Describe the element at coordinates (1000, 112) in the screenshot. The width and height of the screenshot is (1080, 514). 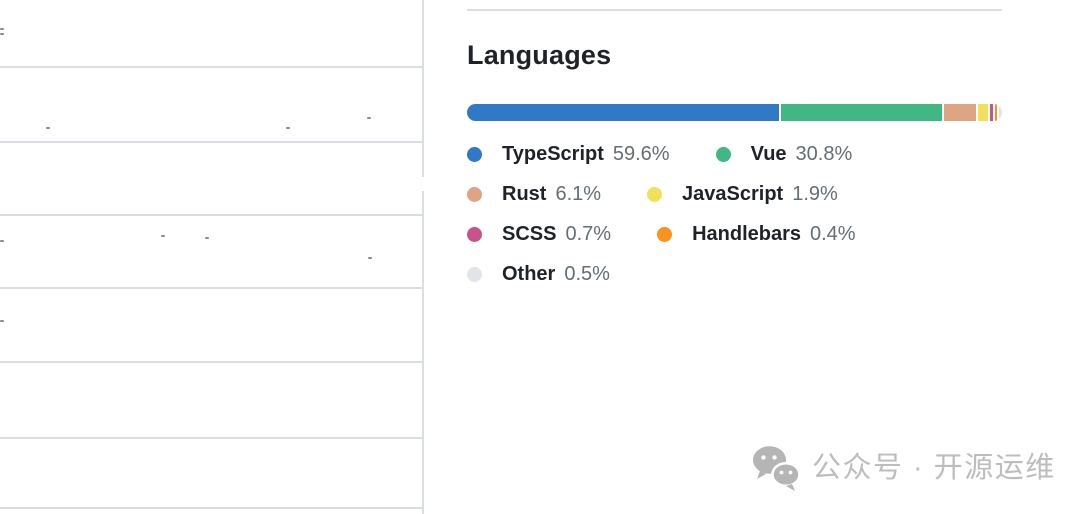
I see `bar-segment-other` at that location.